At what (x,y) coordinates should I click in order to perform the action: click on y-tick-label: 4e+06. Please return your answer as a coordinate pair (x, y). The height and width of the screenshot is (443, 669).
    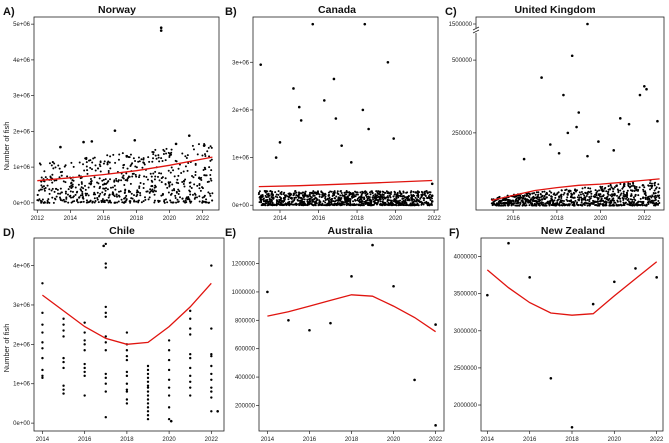
    Looking at the image, I should click on (22, 267).